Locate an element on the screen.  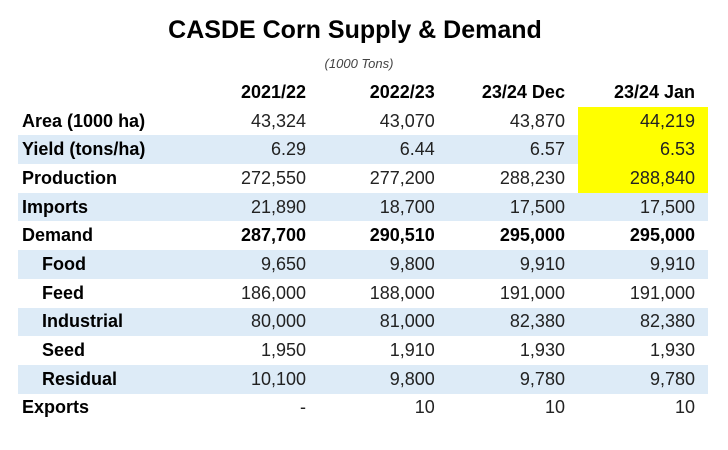
cell-value: 290,510 is located at coordinates (402, 235).